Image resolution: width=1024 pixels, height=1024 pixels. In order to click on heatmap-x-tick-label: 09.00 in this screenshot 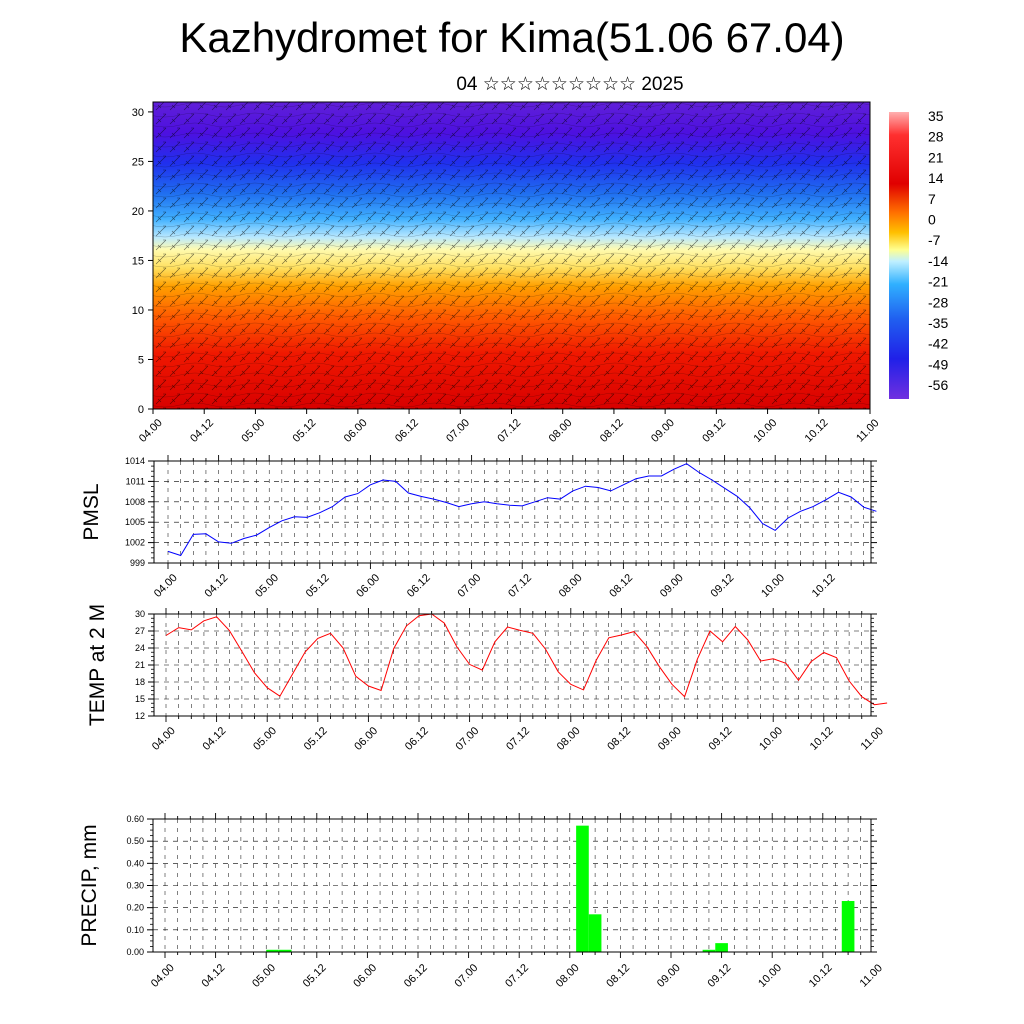, I will do `click(663, 431)`.